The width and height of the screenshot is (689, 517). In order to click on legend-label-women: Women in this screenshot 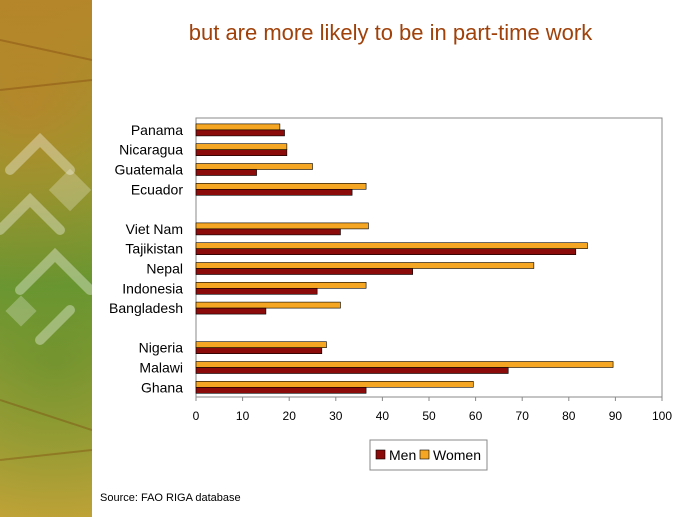, I will do `click(457, 455)`.